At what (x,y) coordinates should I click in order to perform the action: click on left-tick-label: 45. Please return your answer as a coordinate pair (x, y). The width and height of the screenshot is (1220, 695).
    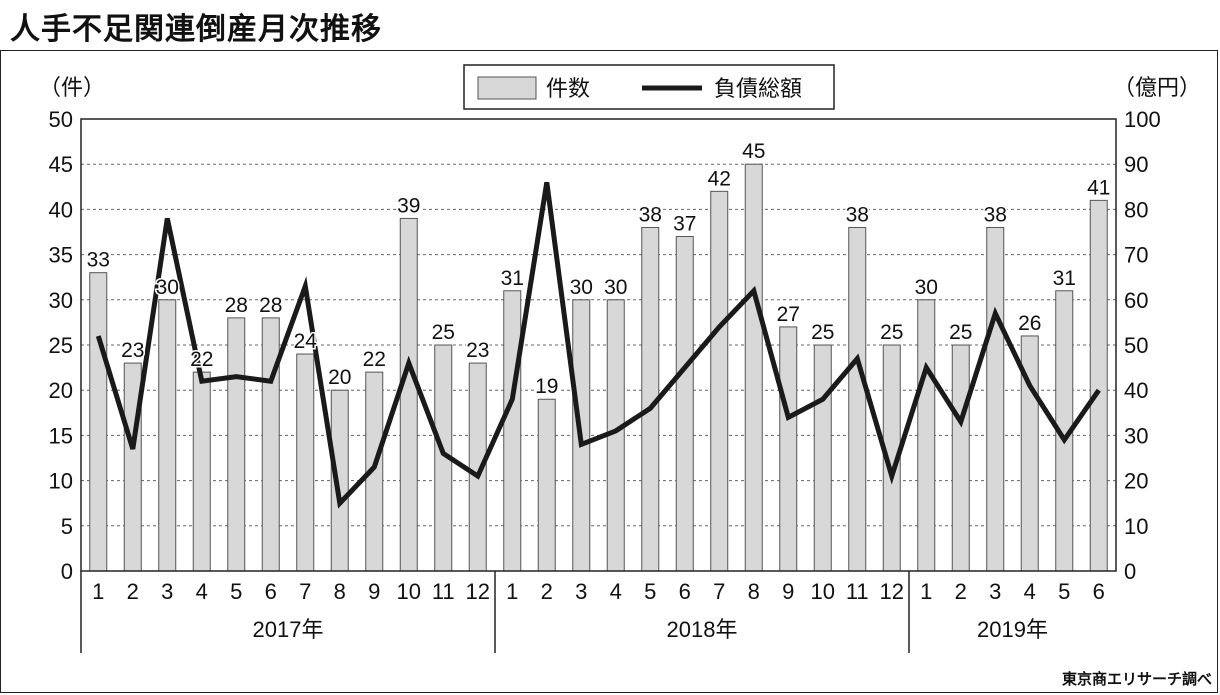
    Looking at the image, I should click on (61, 164).